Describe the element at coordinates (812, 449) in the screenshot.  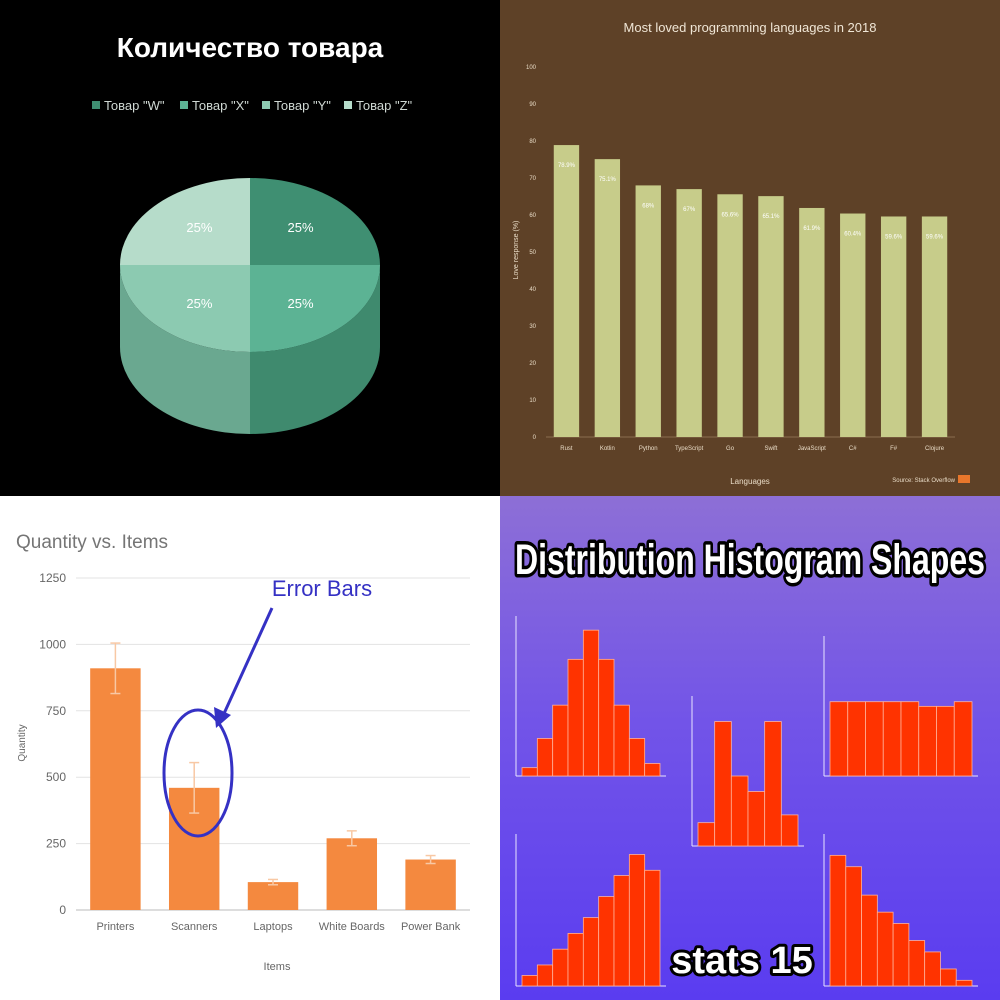
I see `languages-category-label: JavaScript` at that location.